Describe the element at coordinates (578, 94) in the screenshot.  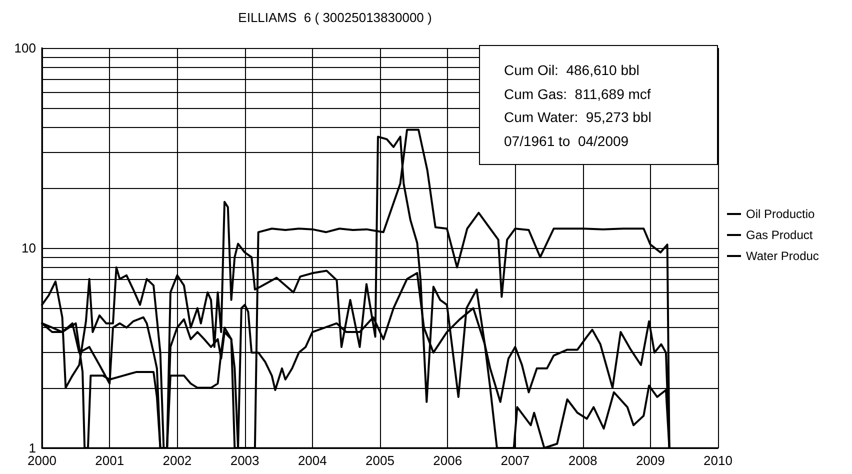
I see `annotation: Cum Gas: 811,689 mcf` at that location.